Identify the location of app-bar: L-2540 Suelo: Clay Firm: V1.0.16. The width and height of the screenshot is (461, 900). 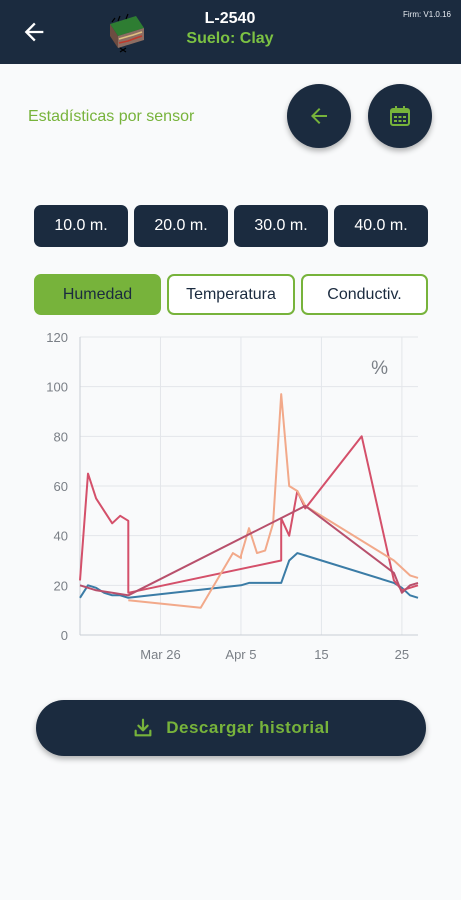
(230, 32).